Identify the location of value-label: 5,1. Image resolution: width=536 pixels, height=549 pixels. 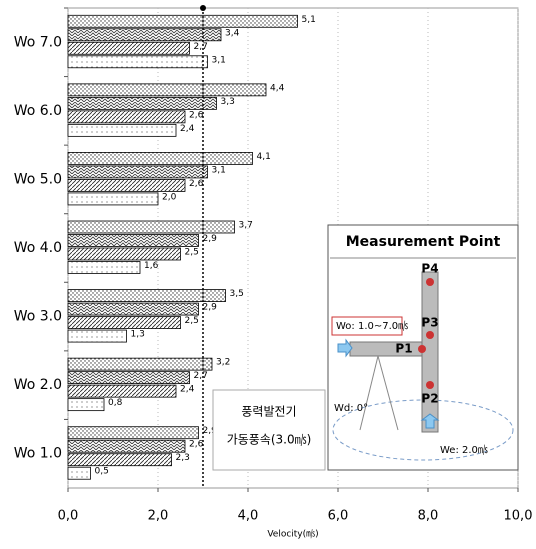
(309, 20).